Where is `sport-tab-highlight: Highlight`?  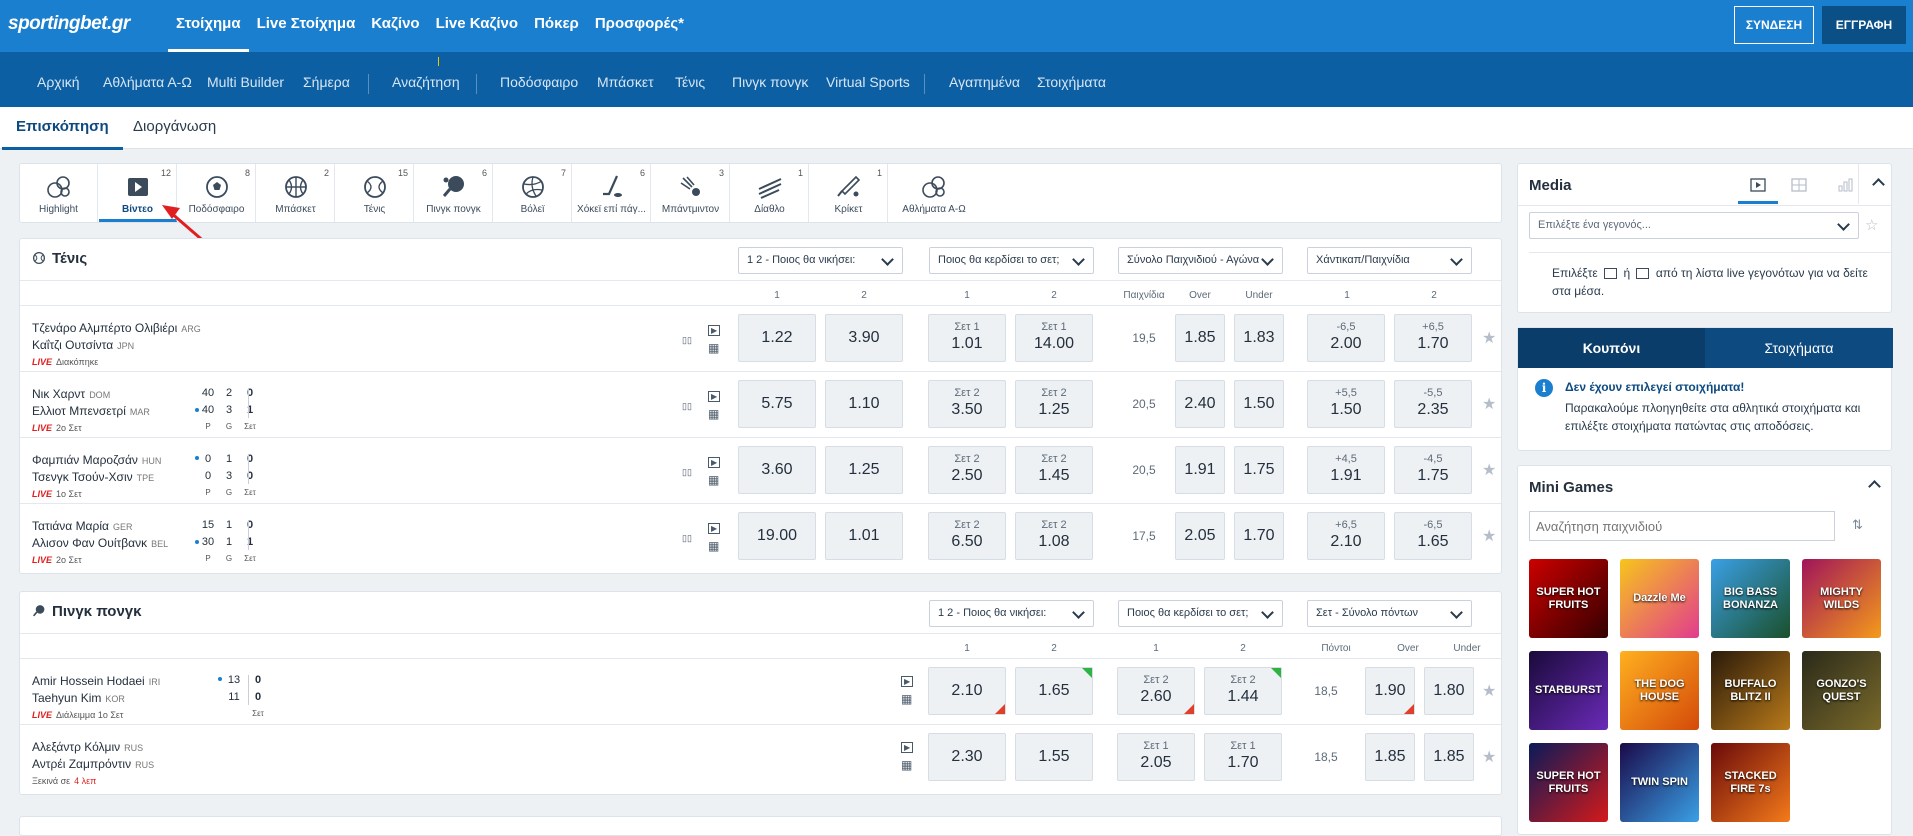 sport-tab-highlight: Highlight is located at coordinates (59, 193).